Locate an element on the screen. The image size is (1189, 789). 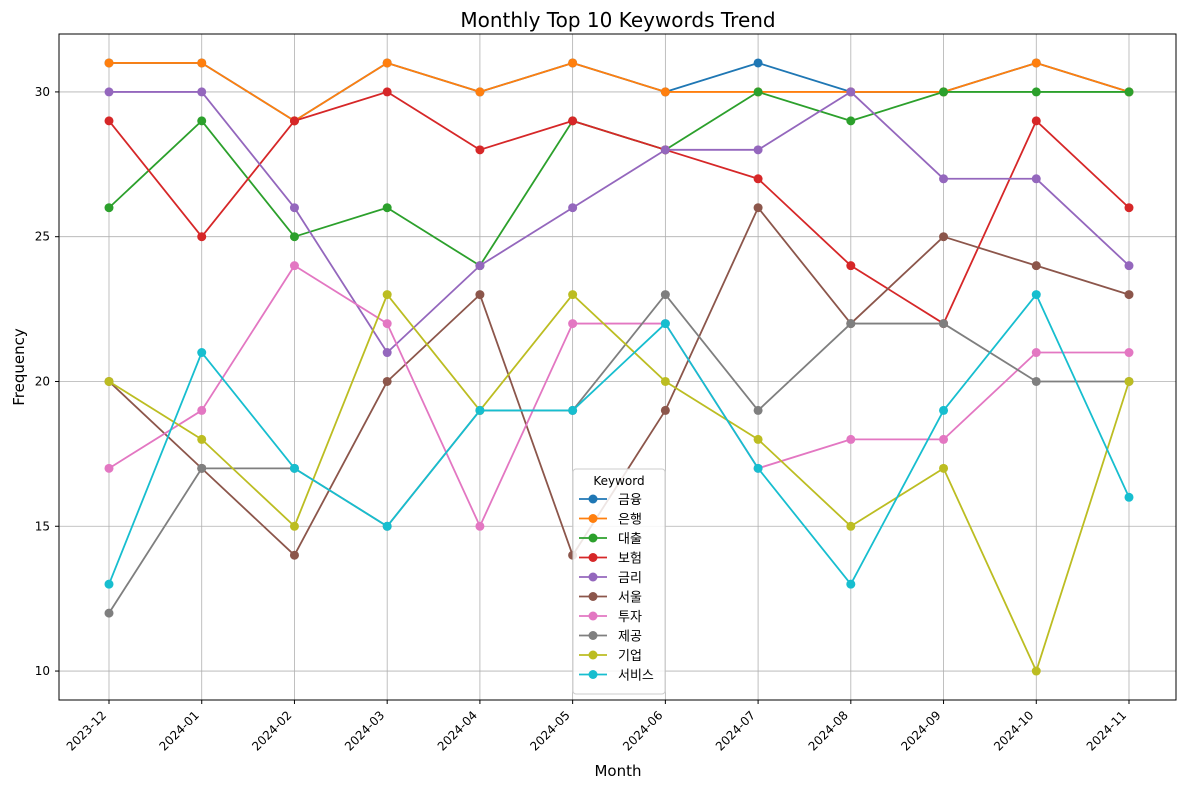
y-tick-label: 10 is located at coordinates (42, 671).